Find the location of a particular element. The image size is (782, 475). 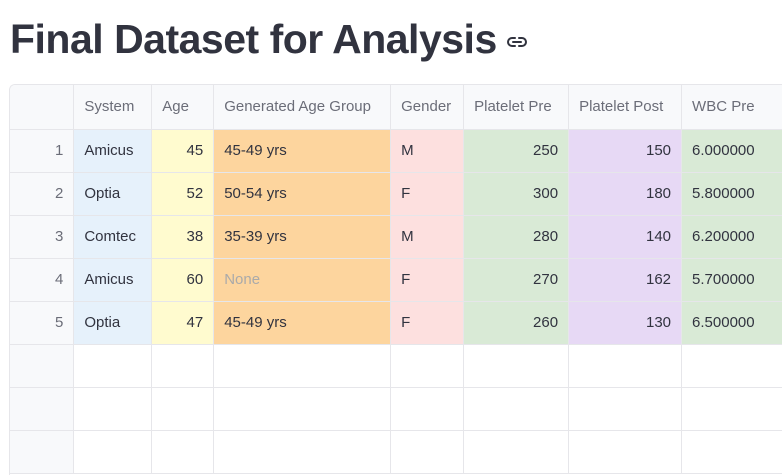

table-row: 5 Optia 47 45-49 yrs F 260 130 6.500000 is located at coordinates (396, 323).